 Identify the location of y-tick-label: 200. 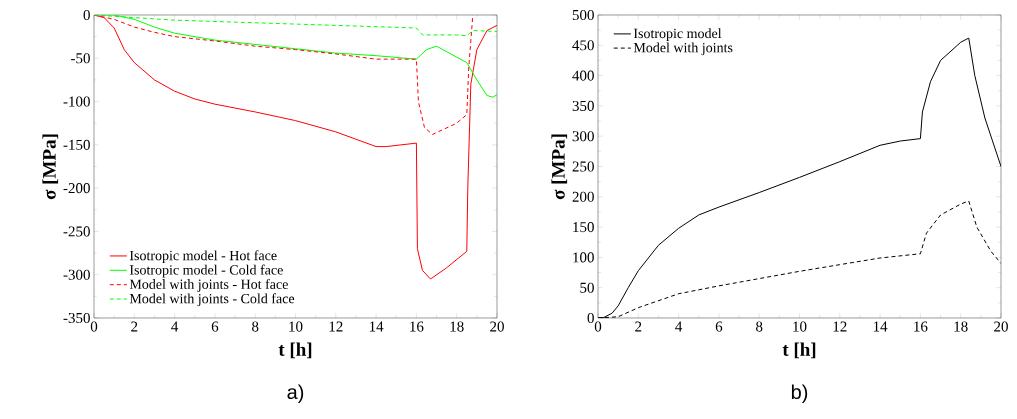
(583, 196).